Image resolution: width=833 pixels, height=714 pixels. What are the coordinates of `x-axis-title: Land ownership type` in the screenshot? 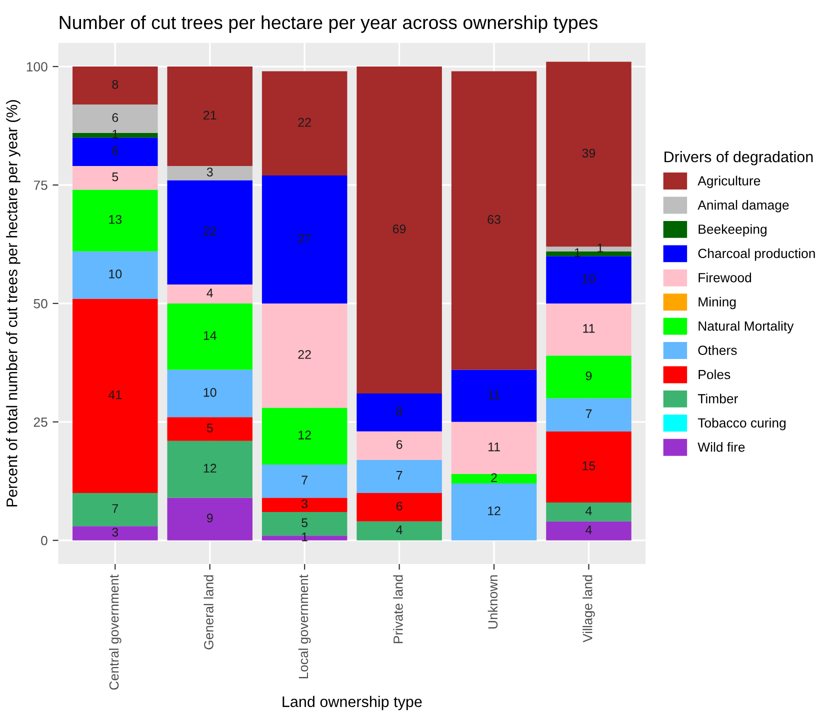 It's located at (352, 703).